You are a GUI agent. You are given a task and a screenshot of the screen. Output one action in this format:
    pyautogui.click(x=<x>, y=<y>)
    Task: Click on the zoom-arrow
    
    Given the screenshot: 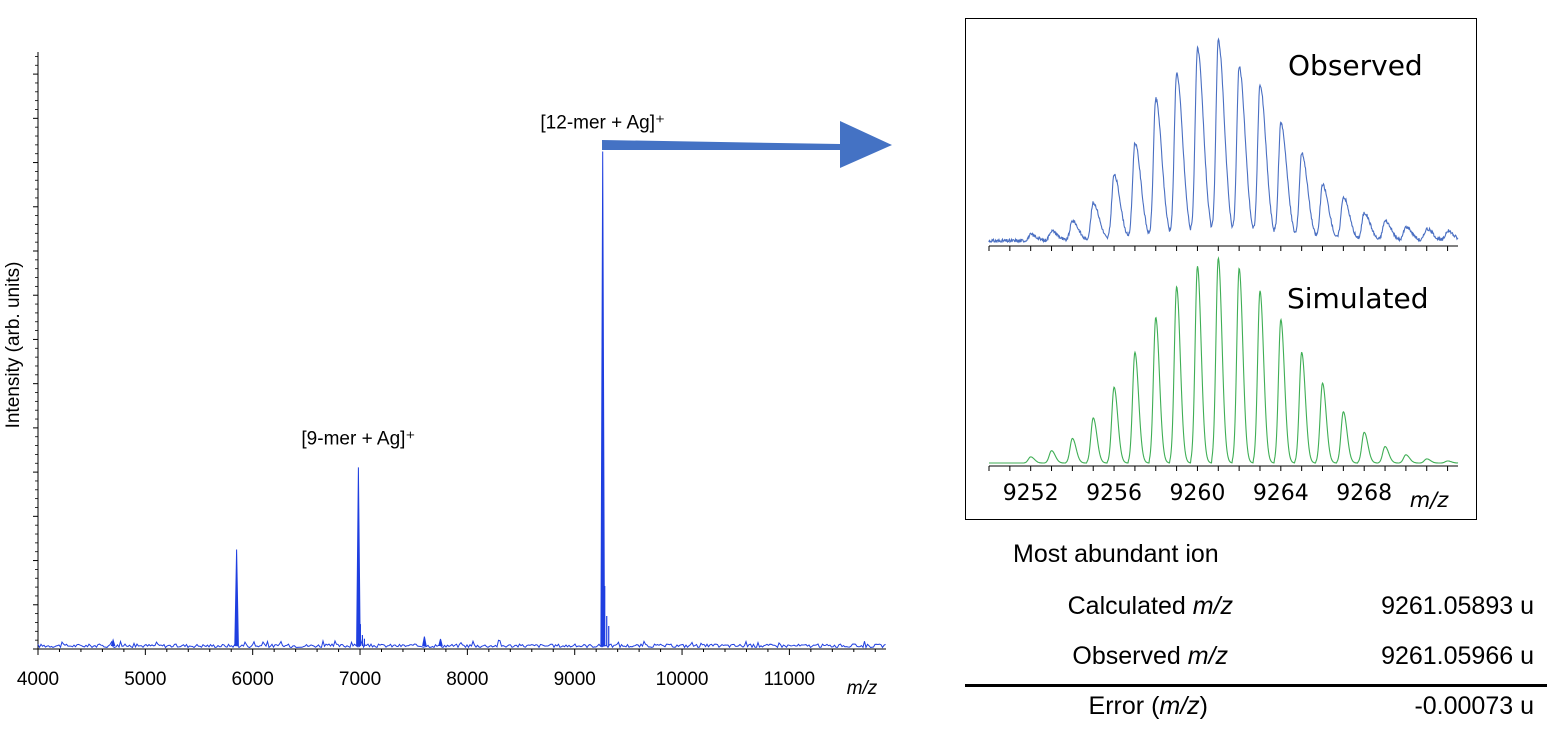 What is the action you would take?
    pyautogui.click(x=747, y=144)
    